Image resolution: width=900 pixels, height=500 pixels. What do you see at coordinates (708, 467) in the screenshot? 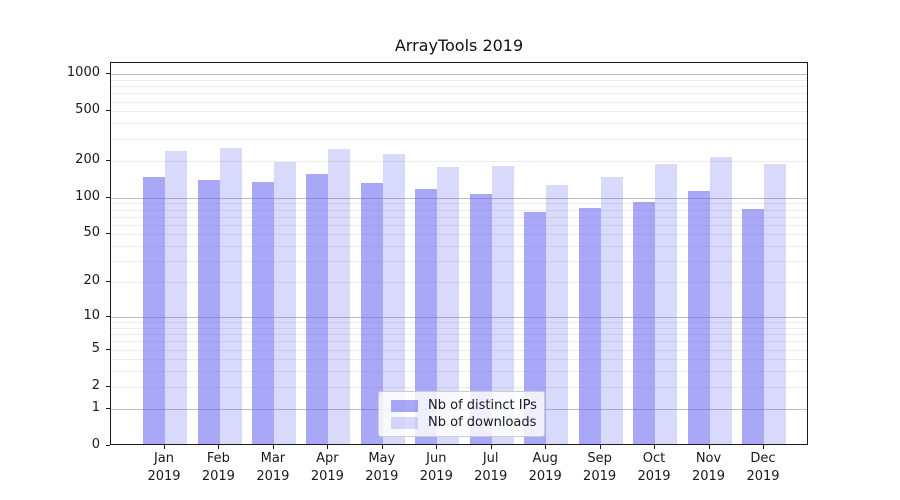
I see `x-tick-label: Nov 2019` at bounding box center [708, 467].